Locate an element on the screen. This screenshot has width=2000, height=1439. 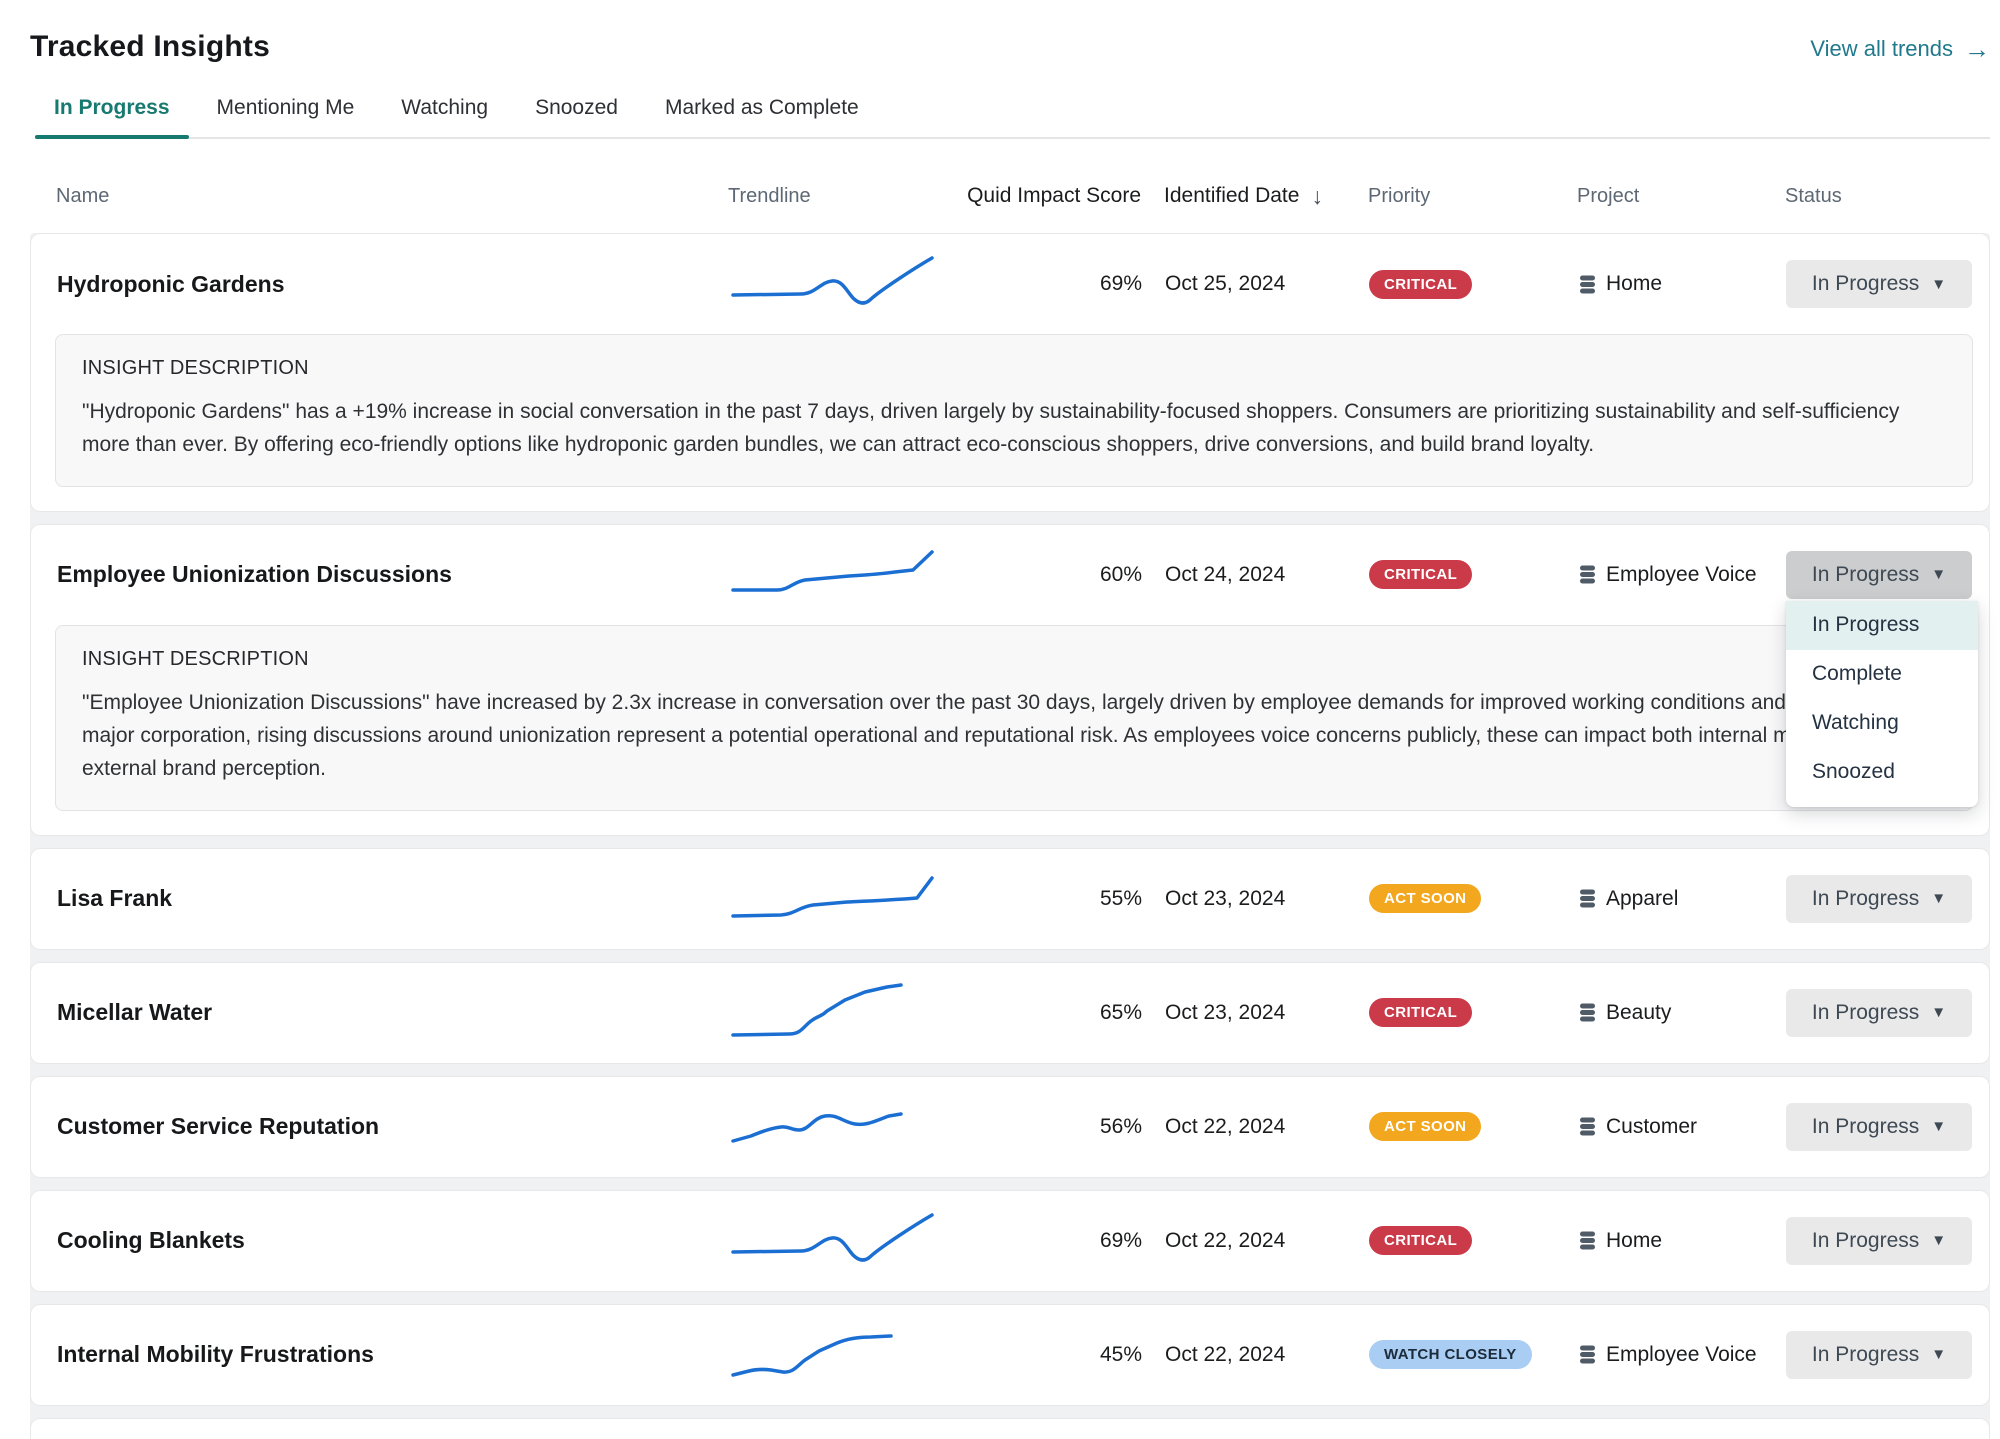
tab-mentioning-me: Mentioning Me is located at coordinates (286, 116).